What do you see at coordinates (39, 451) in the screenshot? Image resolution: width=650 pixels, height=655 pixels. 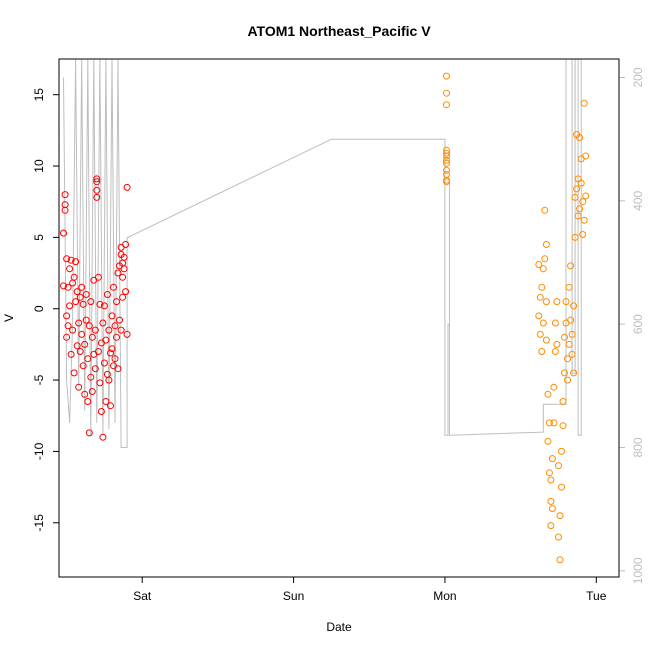 I see `y-tick-label: -10` at bounding box center [39, 451].